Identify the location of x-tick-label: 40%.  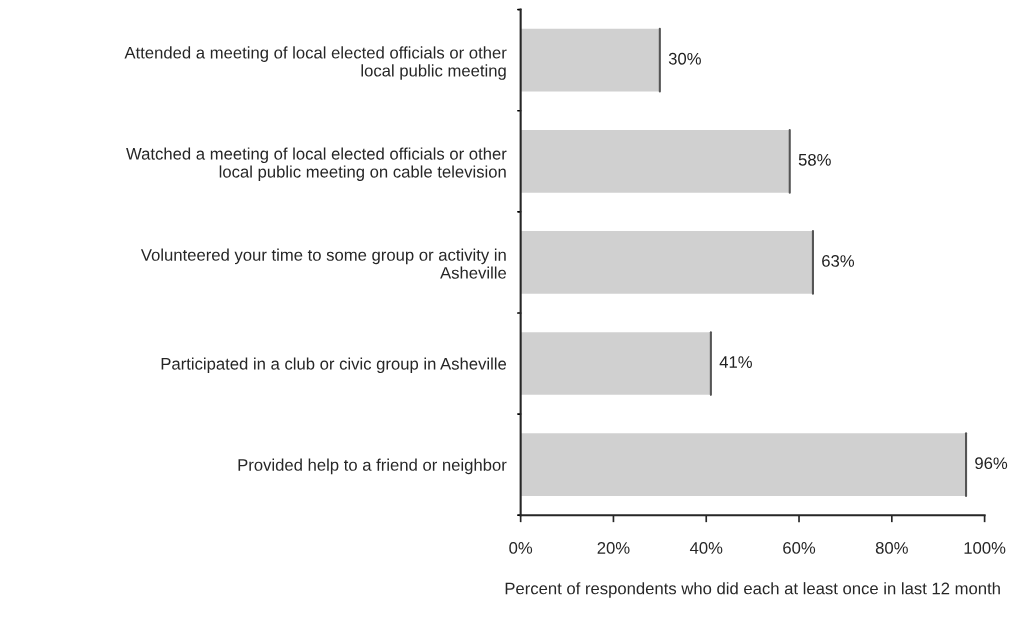
(706, 548).